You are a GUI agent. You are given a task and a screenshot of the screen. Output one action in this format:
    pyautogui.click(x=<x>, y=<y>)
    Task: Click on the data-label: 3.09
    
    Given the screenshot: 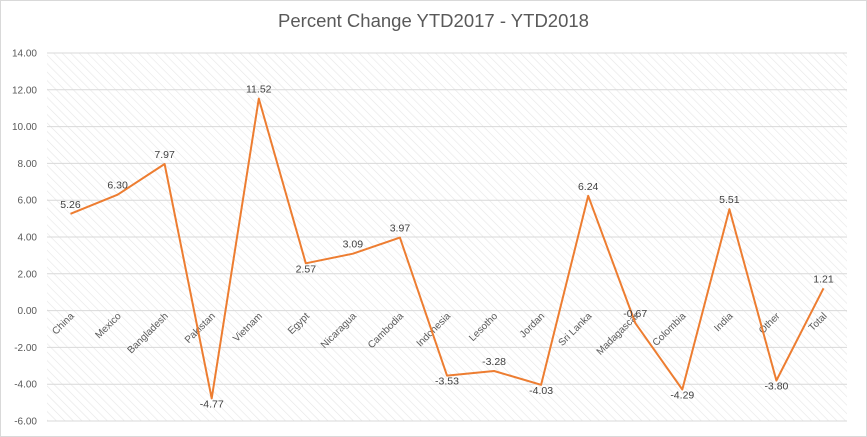 What is the action you would take?
    pyautogui.click(x=353, y=245)
    